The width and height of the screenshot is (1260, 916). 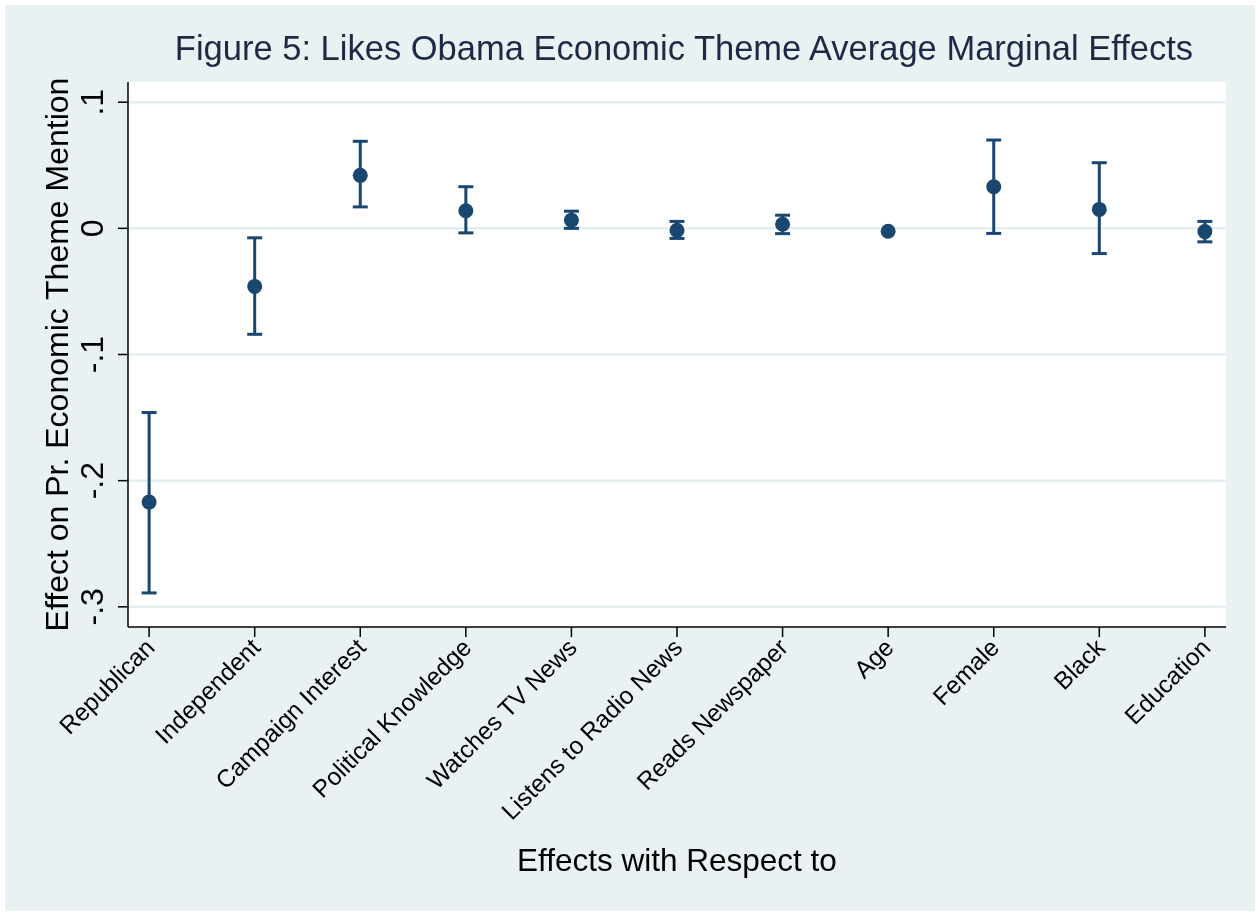 I want to click on x-axis-title: Effects with Respect to, so click(x=677, y=860).